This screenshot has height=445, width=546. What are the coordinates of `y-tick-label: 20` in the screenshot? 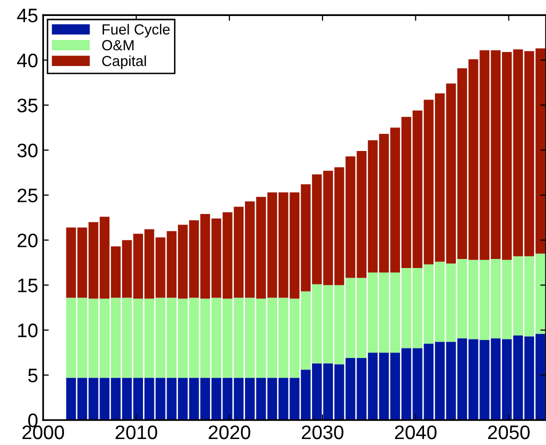 It's located at (28, 241).